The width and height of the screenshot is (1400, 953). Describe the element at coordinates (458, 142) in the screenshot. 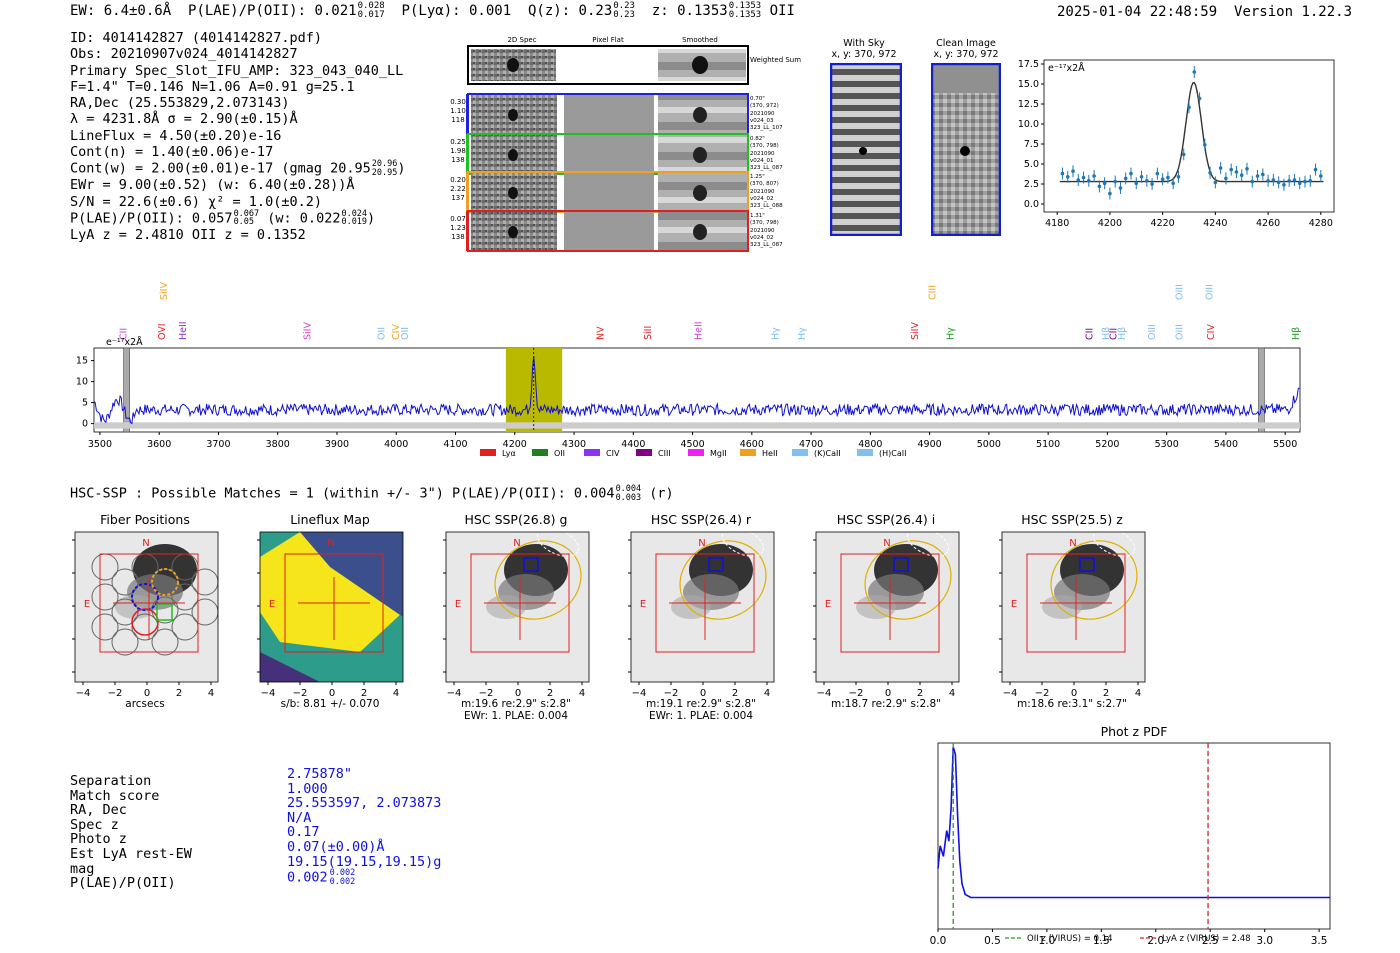

I see `cutout-row-v1: 0.25` at that location.